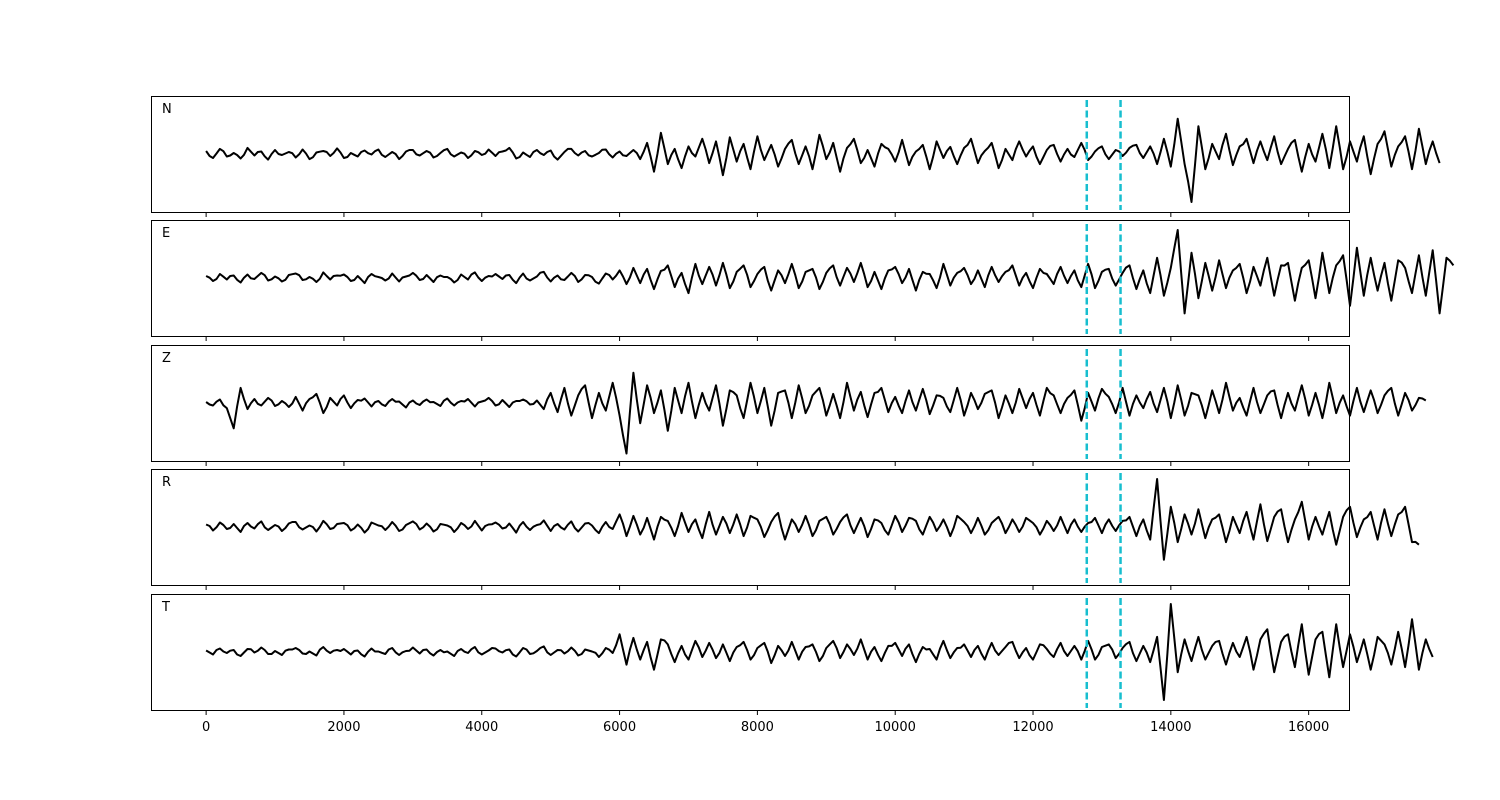 This screenshot has width=1500, height=800. Describe the element at coordinates (895, 727) in the screenshot. I see `x-tick-label-10000: 10000` at that location.